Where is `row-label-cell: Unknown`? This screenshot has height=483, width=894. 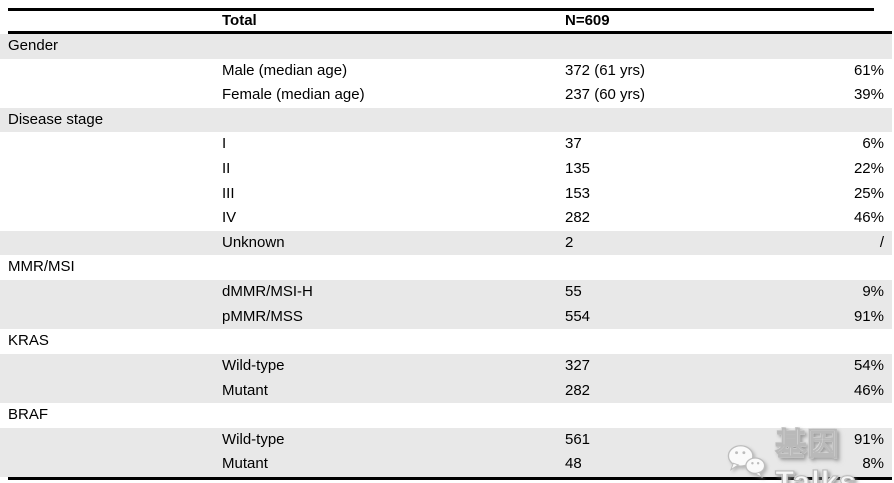 row-label-cell: Unknown is located at coordinates (253, 242).